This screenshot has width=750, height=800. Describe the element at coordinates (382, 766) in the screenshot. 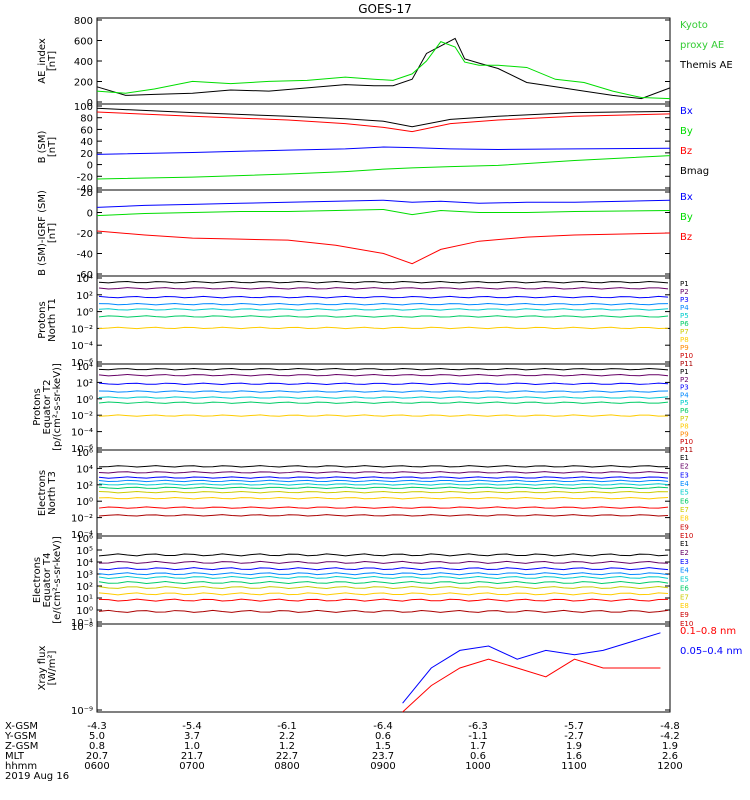

I see `ephemeris-cell: 0900` at that location.